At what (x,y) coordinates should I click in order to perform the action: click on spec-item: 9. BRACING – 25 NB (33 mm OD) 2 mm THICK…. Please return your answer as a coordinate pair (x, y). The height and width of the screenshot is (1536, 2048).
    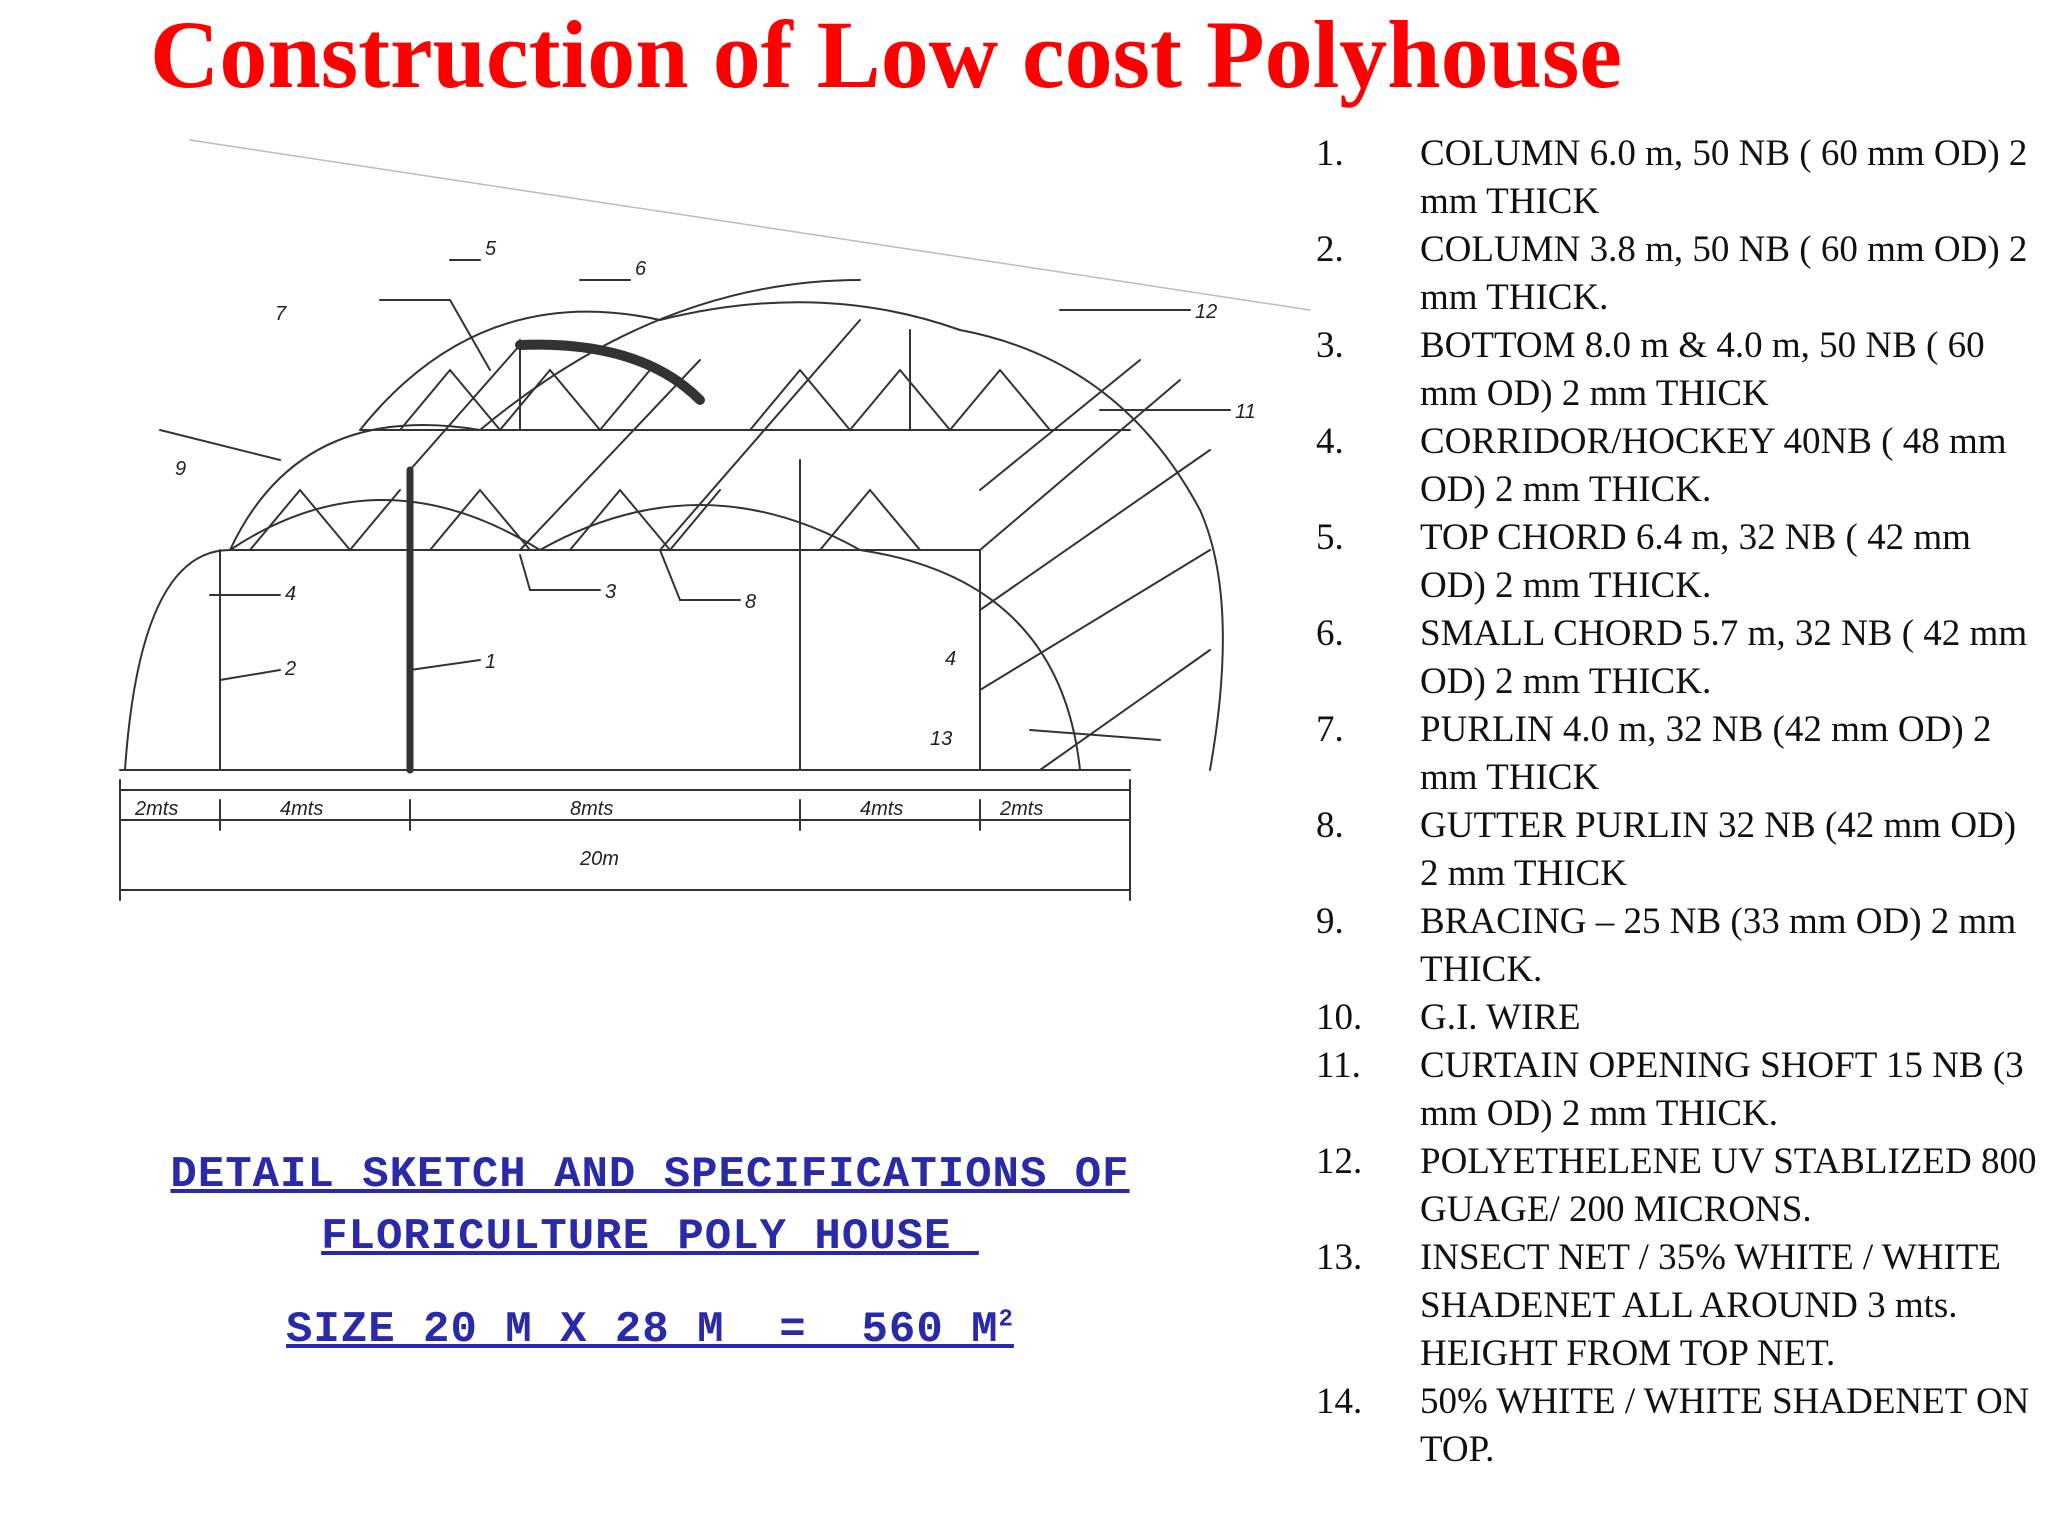
    Looking at the image, I should click on (1666, 945).